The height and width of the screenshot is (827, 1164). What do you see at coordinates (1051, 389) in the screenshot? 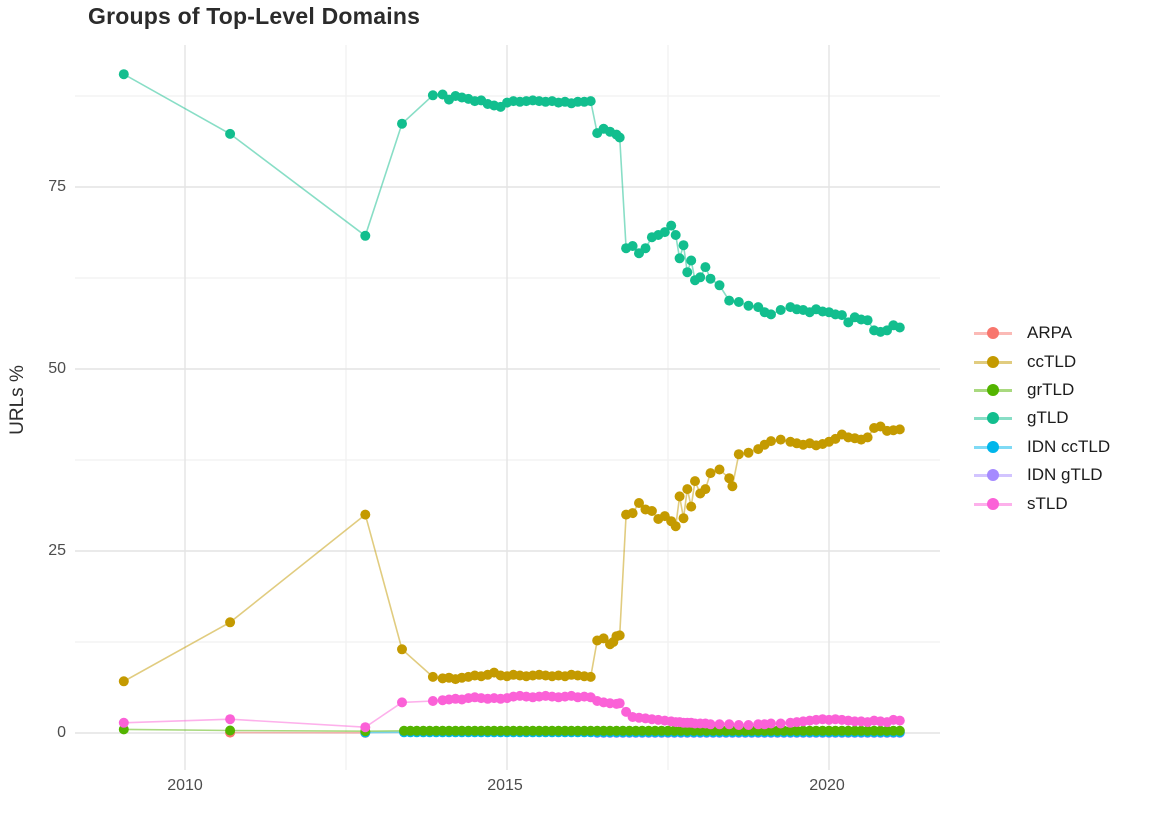
I see `legend-label: grTLD` at bounding box center [1051, 389].